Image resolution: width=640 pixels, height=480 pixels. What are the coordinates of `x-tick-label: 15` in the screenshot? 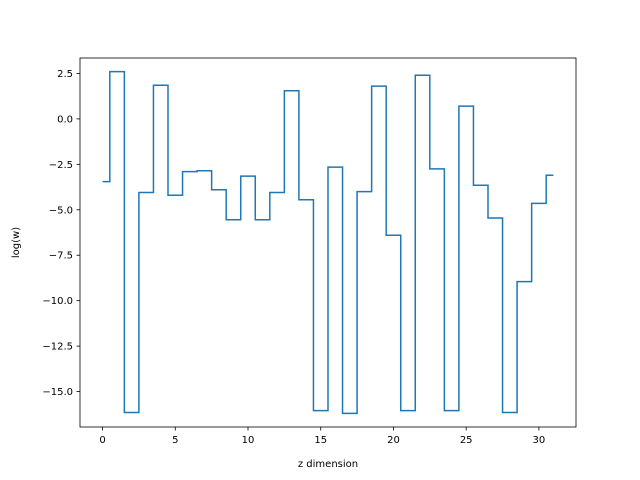 It's located at (320, 440).